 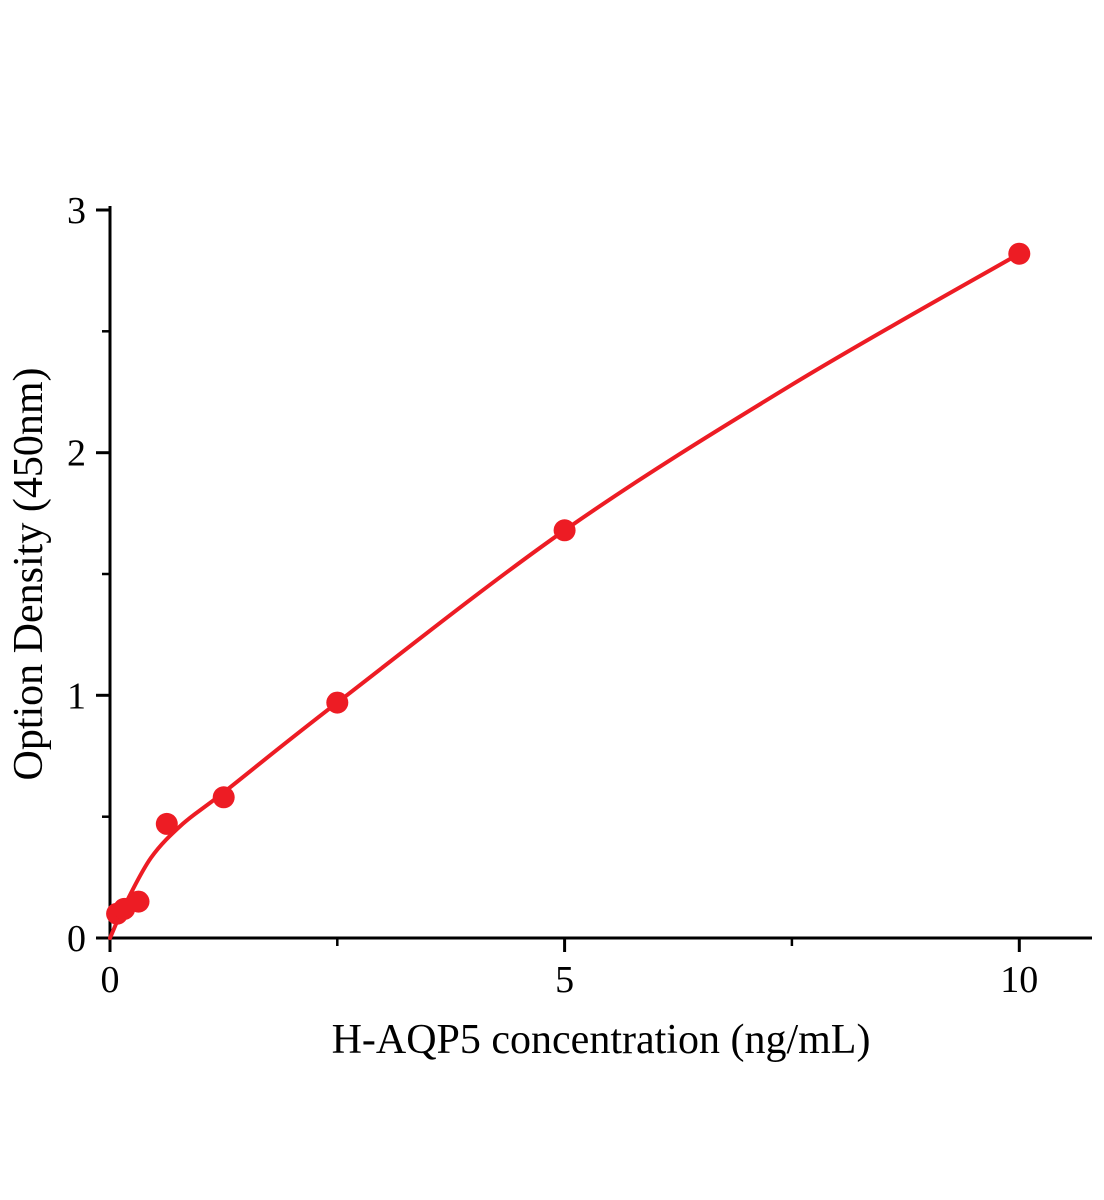 What do you see at coordinates (564, 980) in the screenshot?
I see `x-tick-label: 5` at bounding box center [564, 980].